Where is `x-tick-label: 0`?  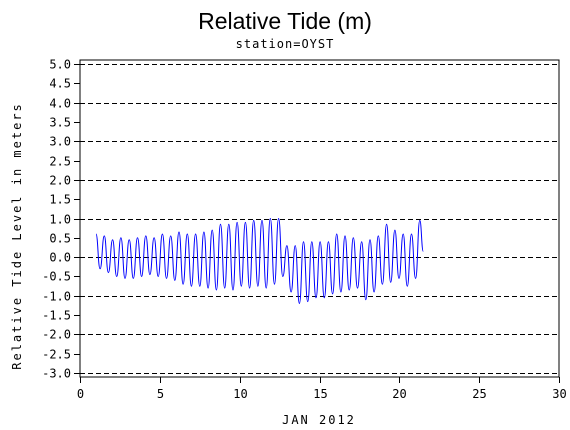
x-tick-label: 0 is located at coordinates (80, 394).